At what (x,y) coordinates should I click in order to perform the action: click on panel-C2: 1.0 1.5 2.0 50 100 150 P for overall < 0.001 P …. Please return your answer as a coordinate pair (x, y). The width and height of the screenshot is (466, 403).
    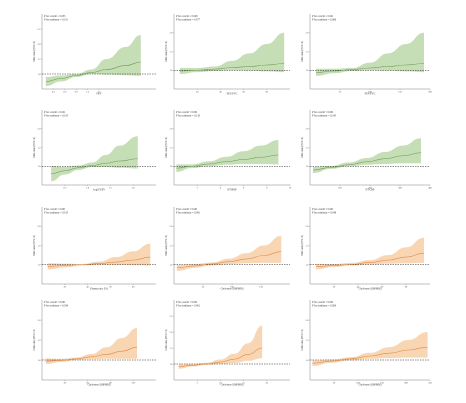
    Looking at the image, I should click on (228, 248).